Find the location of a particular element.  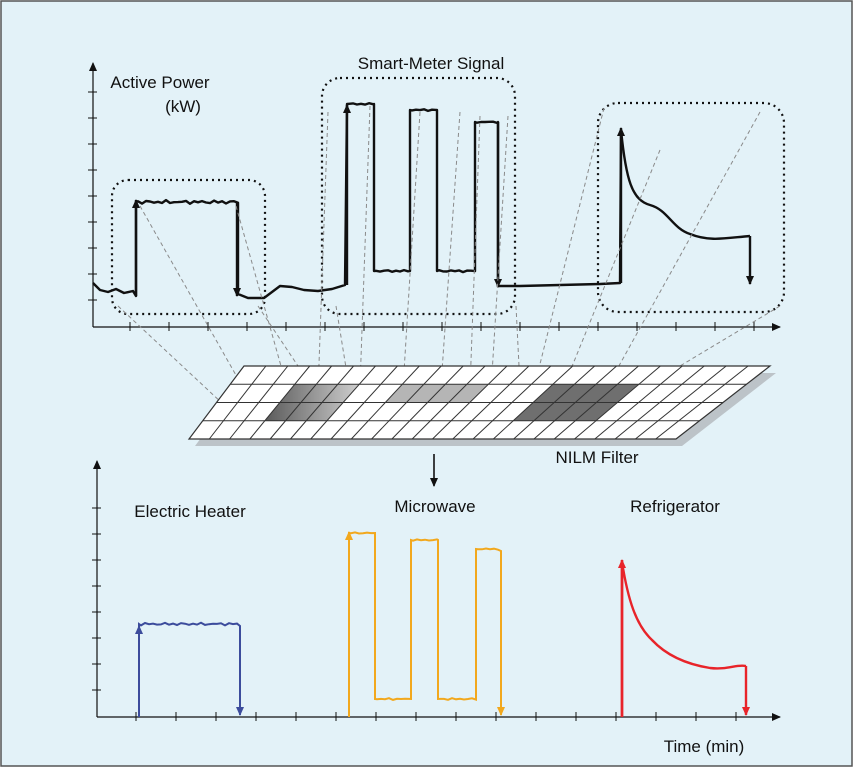

electric-heater-label: Electric Heater is located at coordinates (190, 511).